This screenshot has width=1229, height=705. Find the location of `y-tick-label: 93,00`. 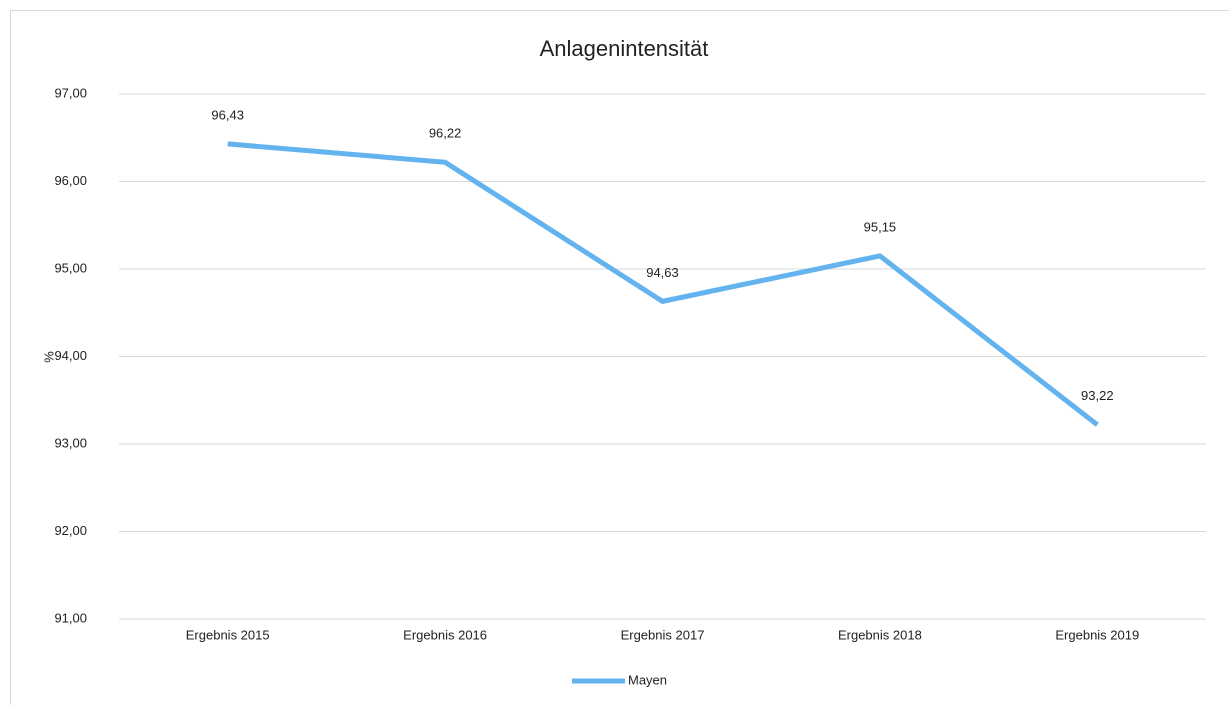

y-tick-label: 93,00 is located at coordinates (70, 442).